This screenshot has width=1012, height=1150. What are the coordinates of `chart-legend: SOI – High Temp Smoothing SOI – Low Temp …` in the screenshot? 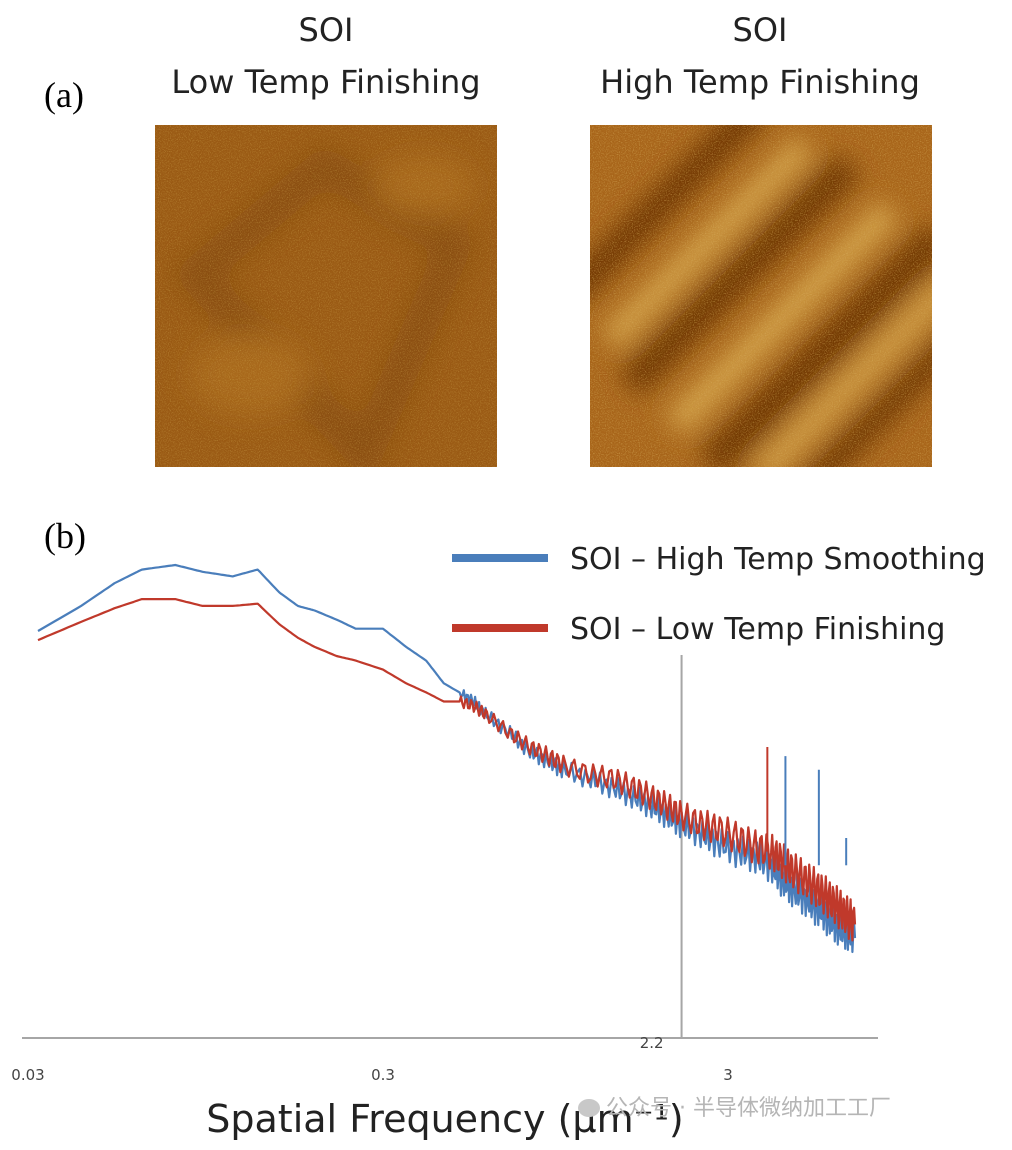 It's located at (719, 594).